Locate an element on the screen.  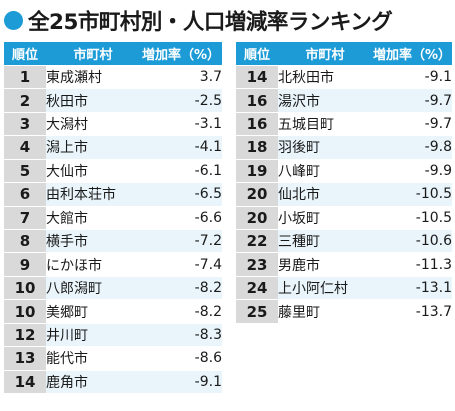
rate-cell: -13.7 is located at coordinates (412, 311).